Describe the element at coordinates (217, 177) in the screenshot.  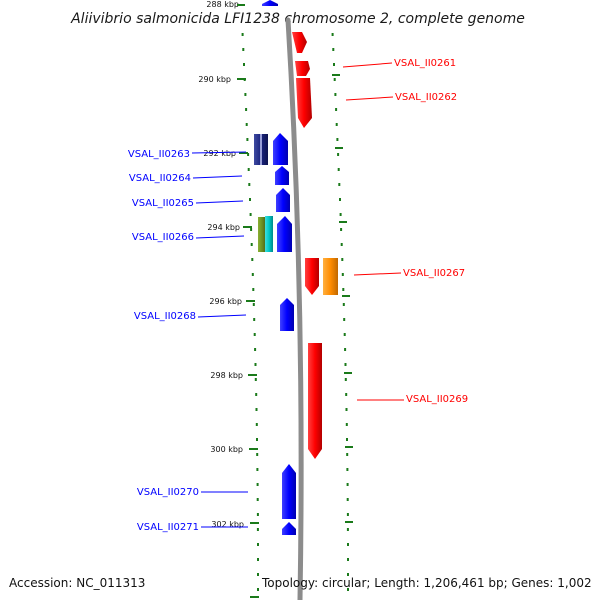
I see `leader-VSAL_II0264` at that location.